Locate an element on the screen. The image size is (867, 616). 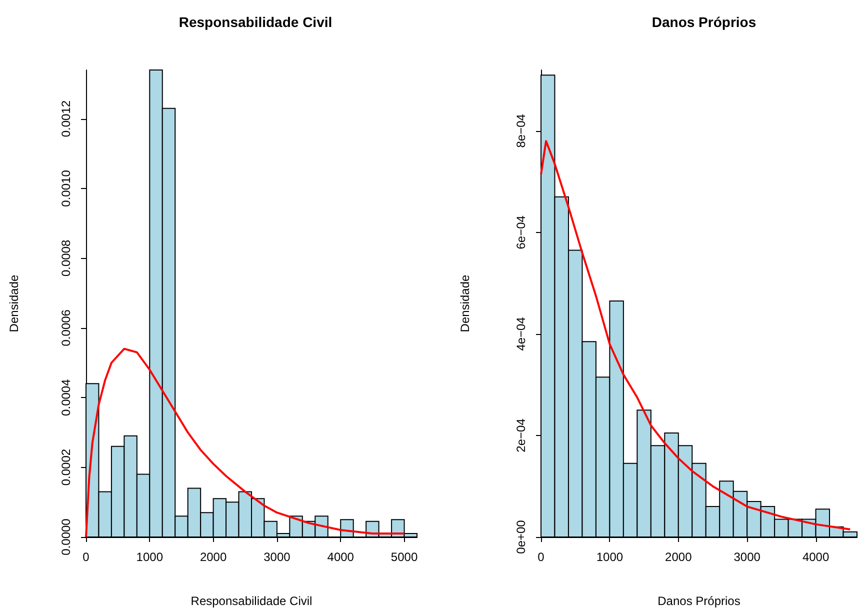
x-axis-title: Responsabilidade Civil is located at coordinates (251, 601).